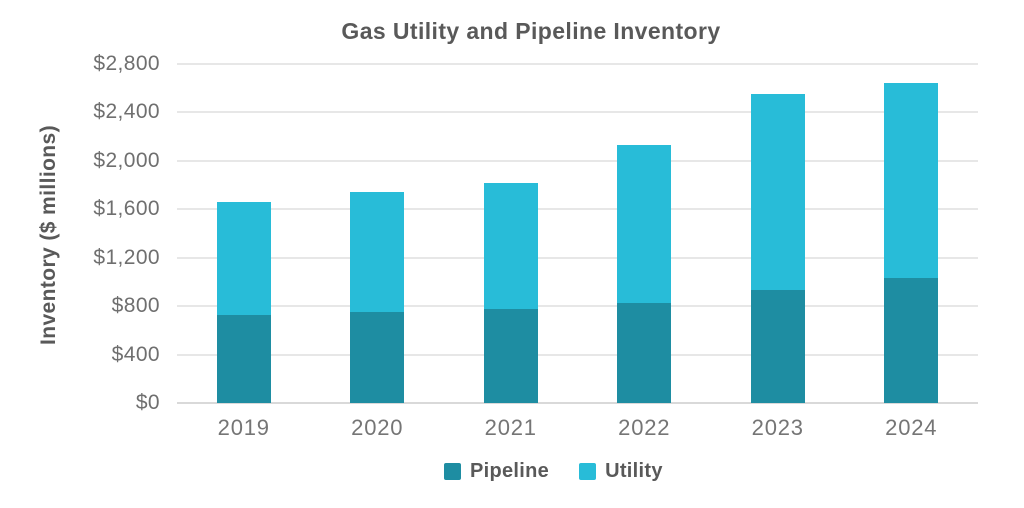 The height and width of the screenshot is (508, 1024). Describe the element at coordinates (531, 31) in the screenshot. I see `chart-title: Gas Utility and Pipeline Inventory` at that location.